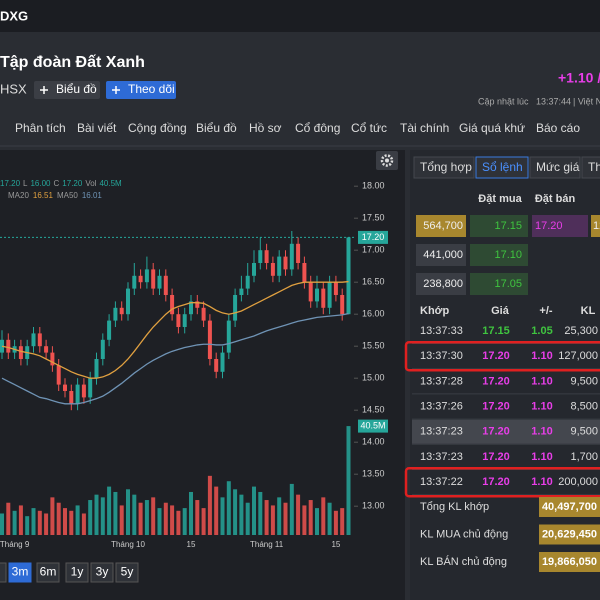 Image resolution: width=600 pixels, height=600 pixels. What do you see at coordinates (441, 381) in the screenshot?
I see `trade-time: 13:37:28` at bounding box center [441, 381].